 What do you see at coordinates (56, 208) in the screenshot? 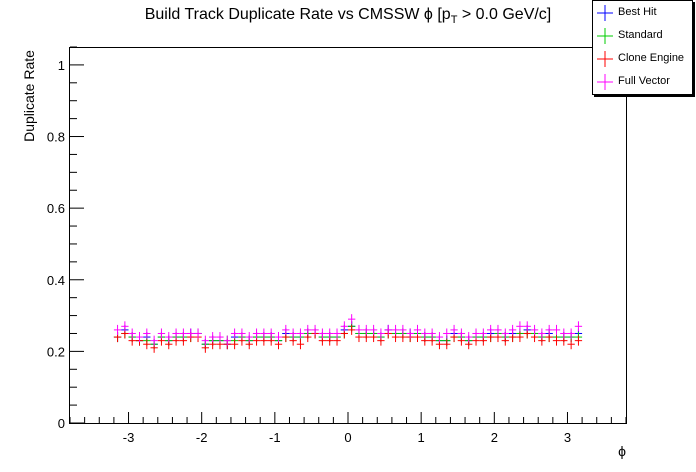
I see `y-tick-label: 0.6` at bounding box center [56, 208].